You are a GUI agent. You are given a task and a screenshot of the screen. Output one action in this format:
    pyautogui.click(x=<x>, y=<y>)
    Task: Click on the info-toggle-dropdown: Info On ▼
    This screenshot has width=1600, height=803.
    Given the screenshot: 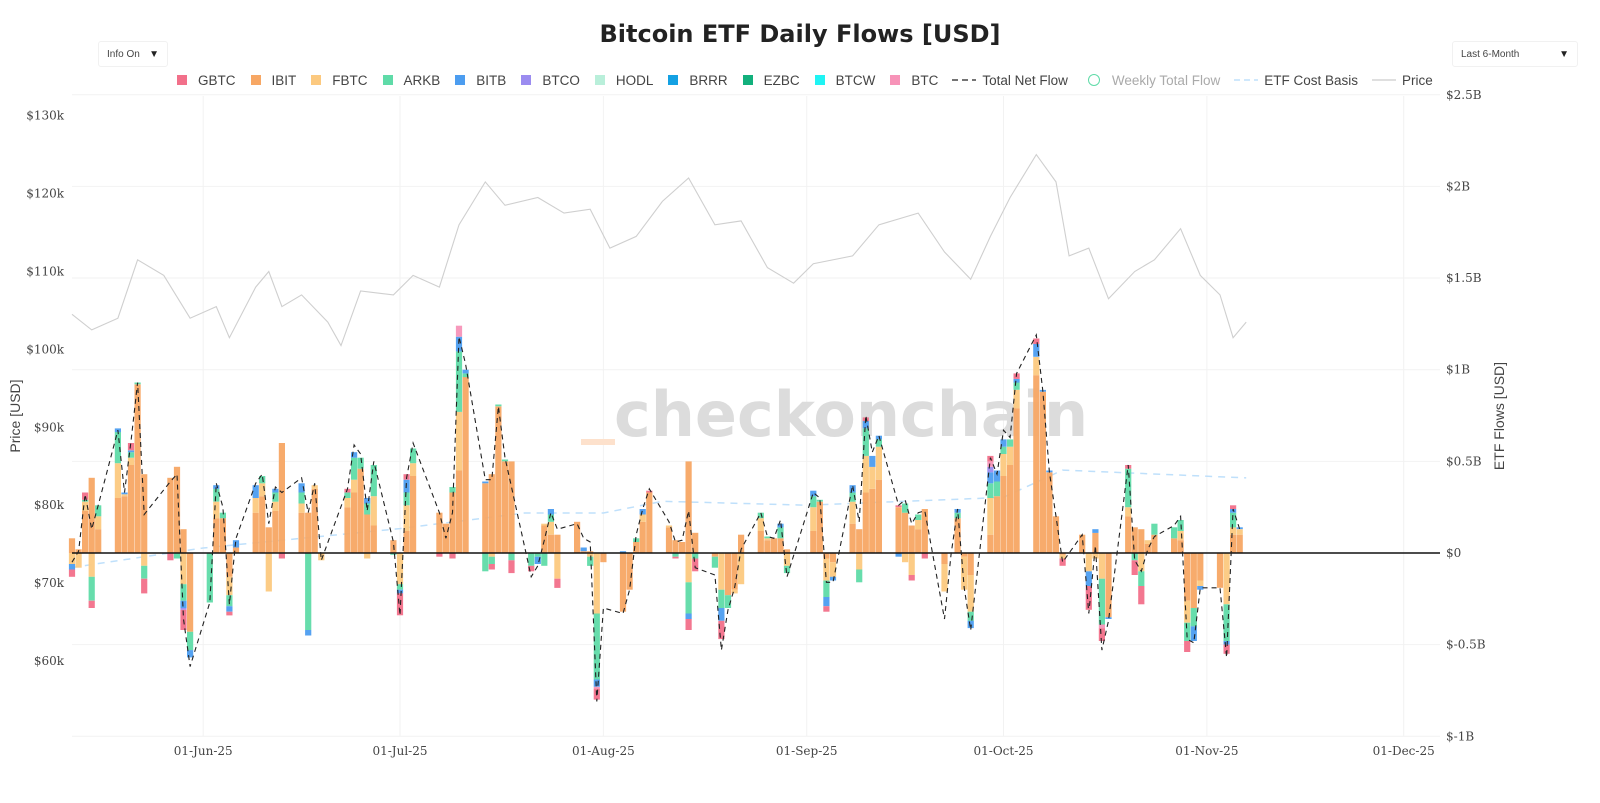 What is the action you would take?
    pyautogui.click(x=133, y=54)
    